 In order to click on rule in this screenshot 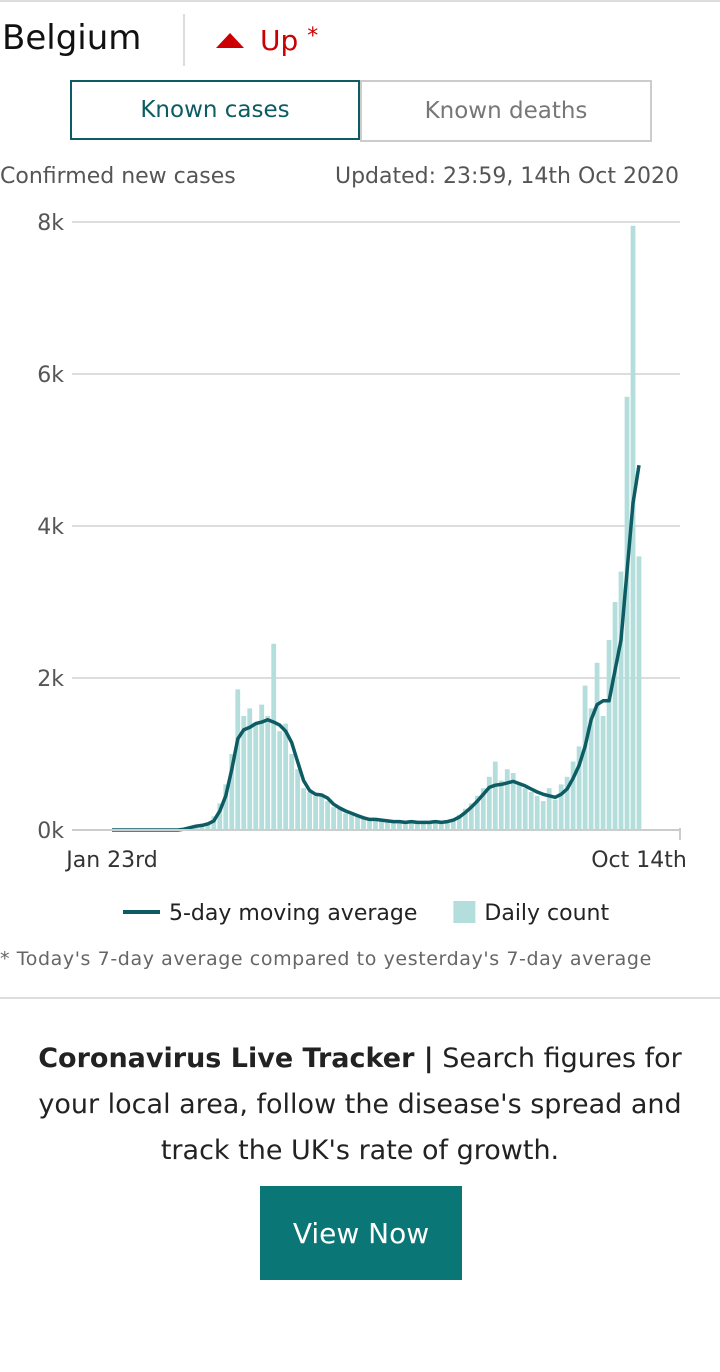, I will do `click(360, 998)`.